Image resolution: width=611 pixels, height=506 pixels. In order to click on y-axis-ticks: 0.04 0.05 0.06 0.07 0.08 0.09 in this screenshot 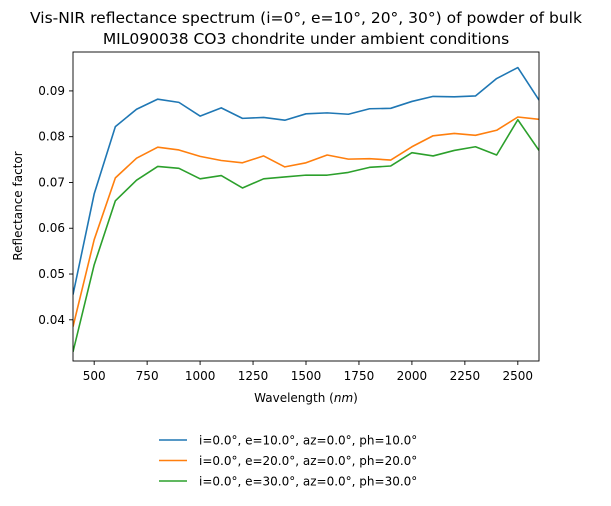, I will do `click(55, 205)`.